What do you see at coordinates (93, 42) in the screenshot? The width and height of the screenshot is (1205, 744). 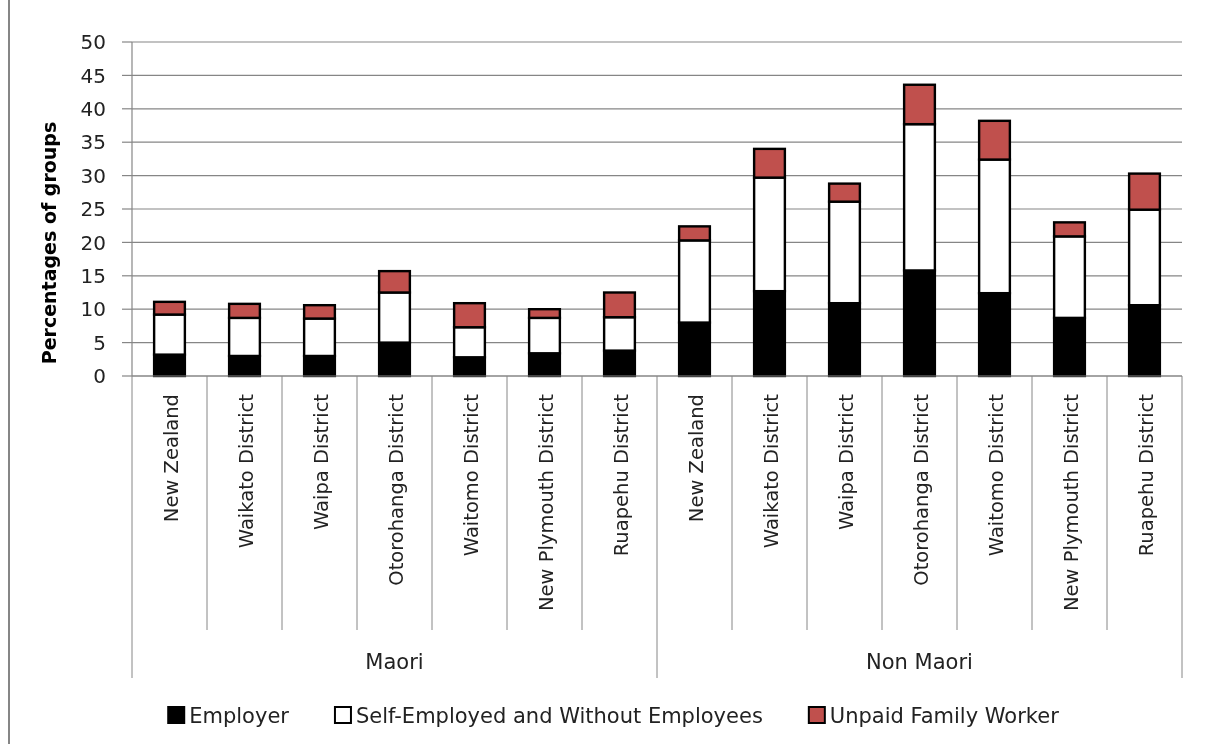 I see `y-tick-label: 50` at bounding box center [93, 42].